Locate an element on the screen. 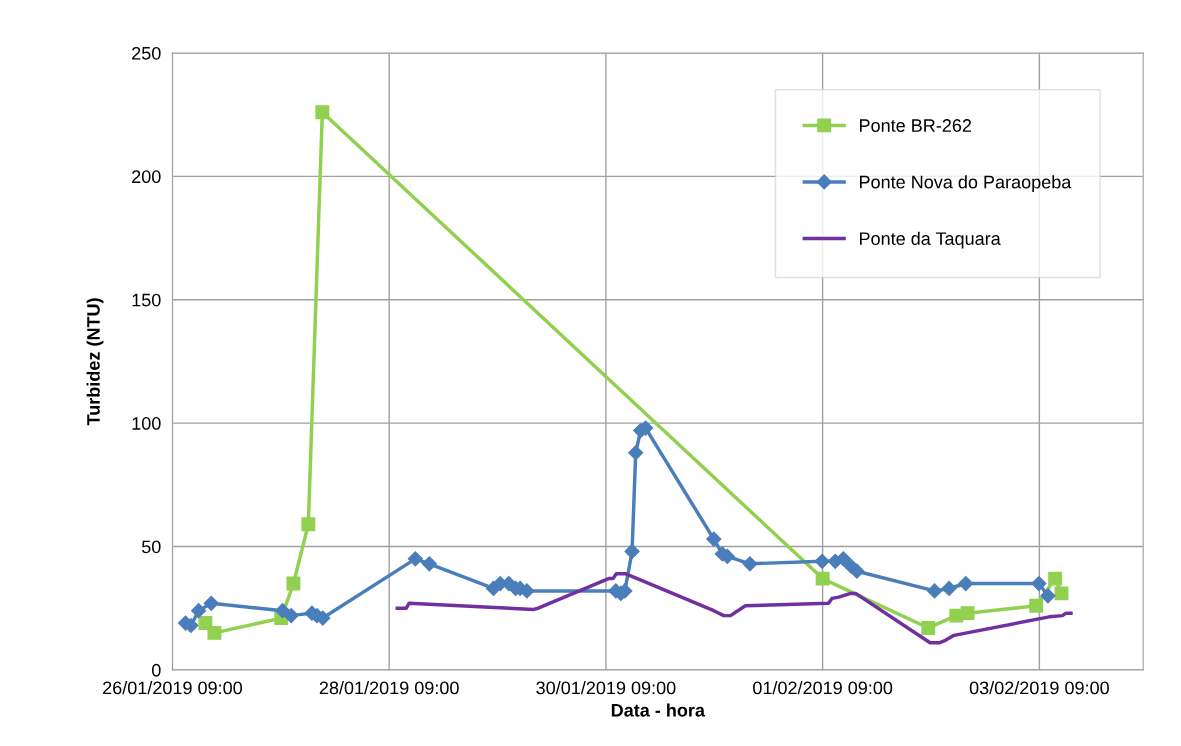 The image size is (1181, 746). x-tick-label: 30/01/2019 09:00 is located at coordinates (606, 688).